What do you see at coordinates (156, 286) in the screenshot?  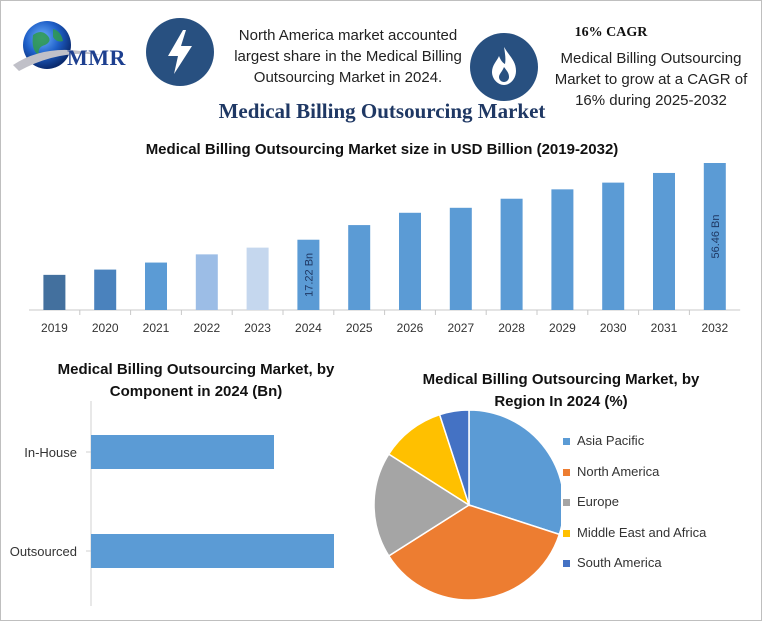 I see `bar-2021` at bounding box center [156, 286].